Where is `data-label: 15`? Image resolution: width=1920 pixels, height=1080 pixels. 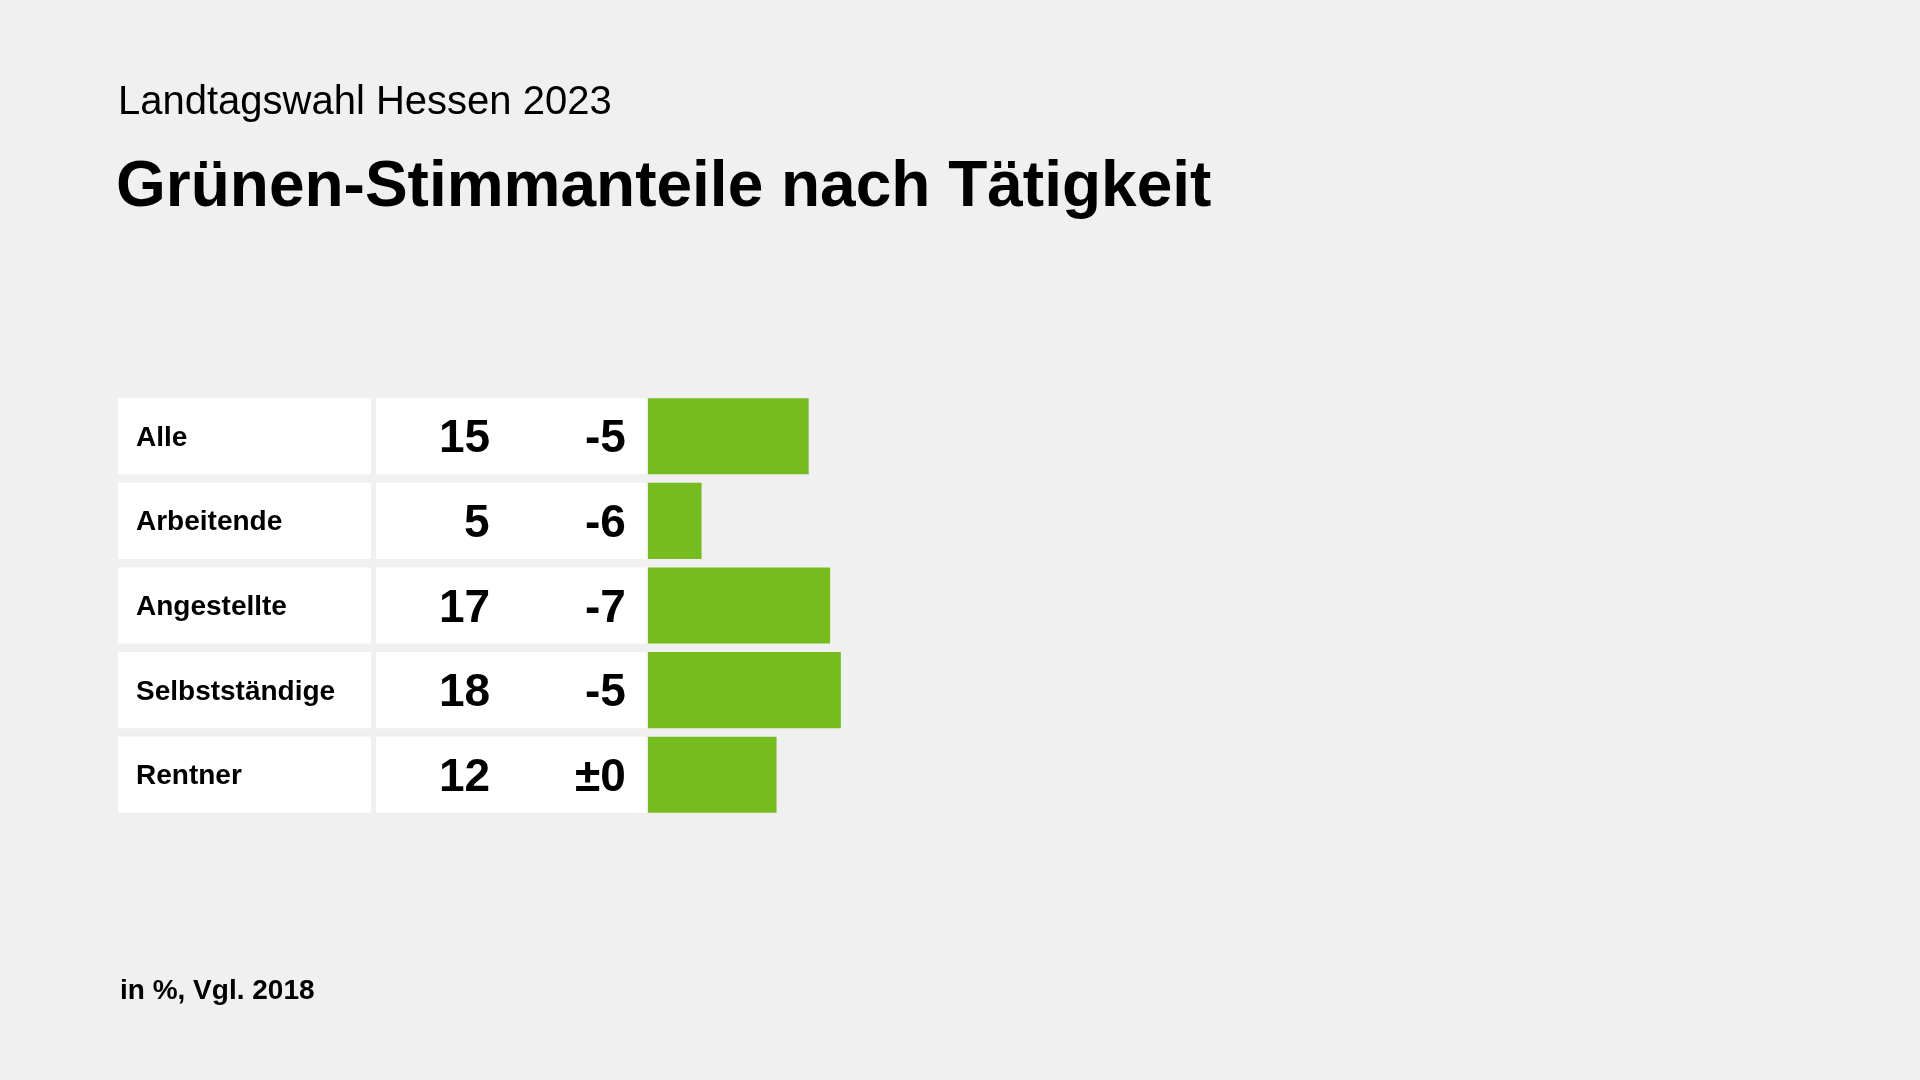 data-label: 15 is located at coordinates (465, 436).